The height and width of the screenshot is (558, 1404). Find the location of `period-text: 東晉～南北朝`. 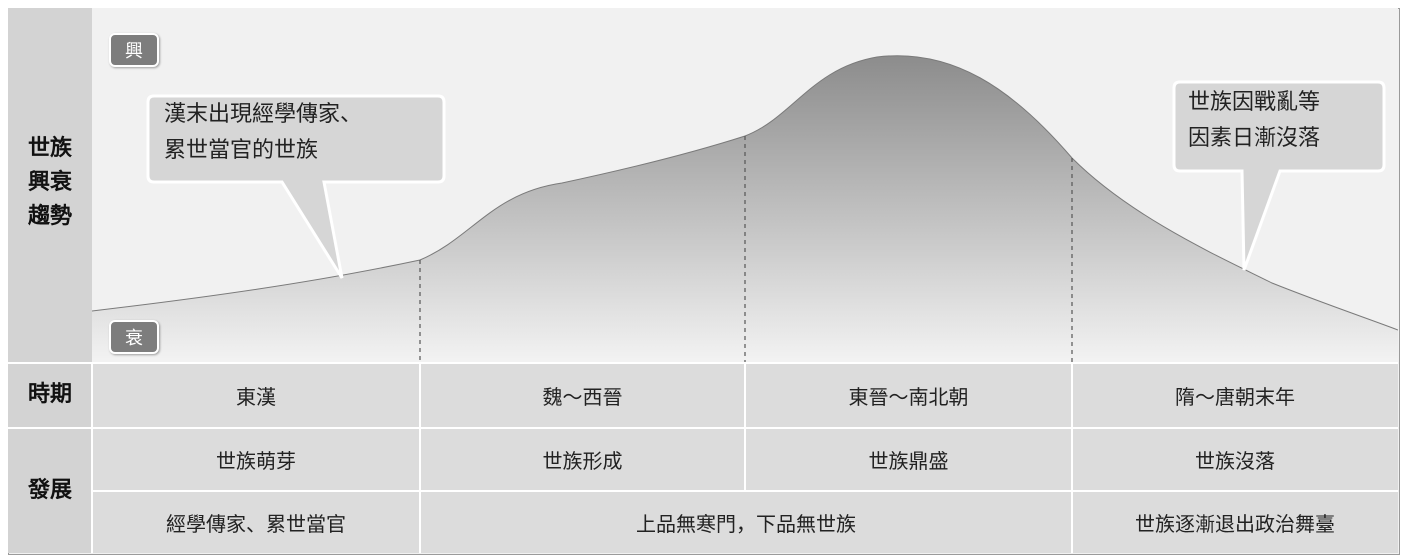

period-text: 東晉～南北朝 is located at coordinates (908, 396).